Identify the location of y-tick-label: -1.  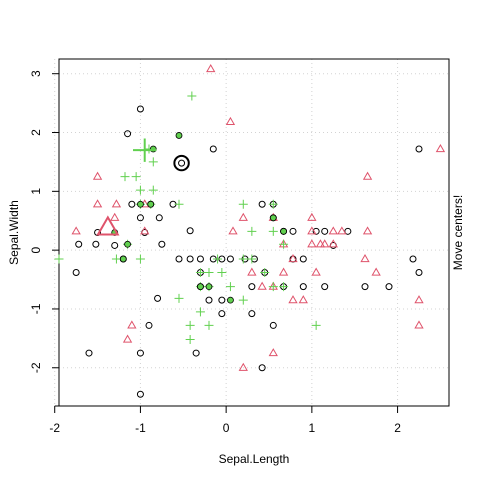
(36, 308).